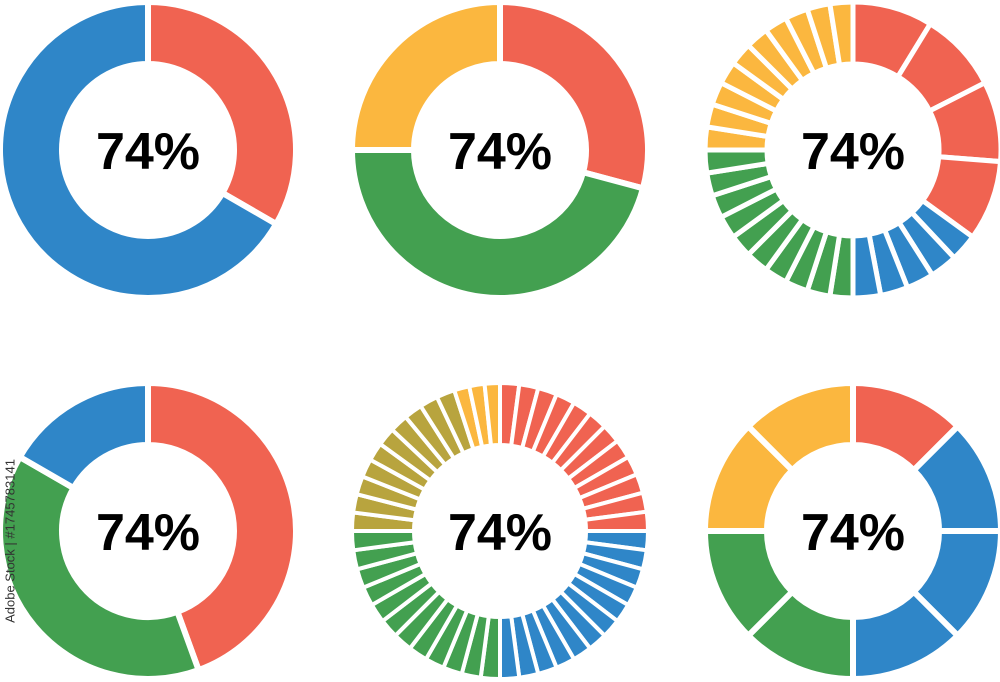  Describe the element at coordinates (10, 541) in the screenshot. I see `stock-id: Adobe Stock | #1745783141` at that location.